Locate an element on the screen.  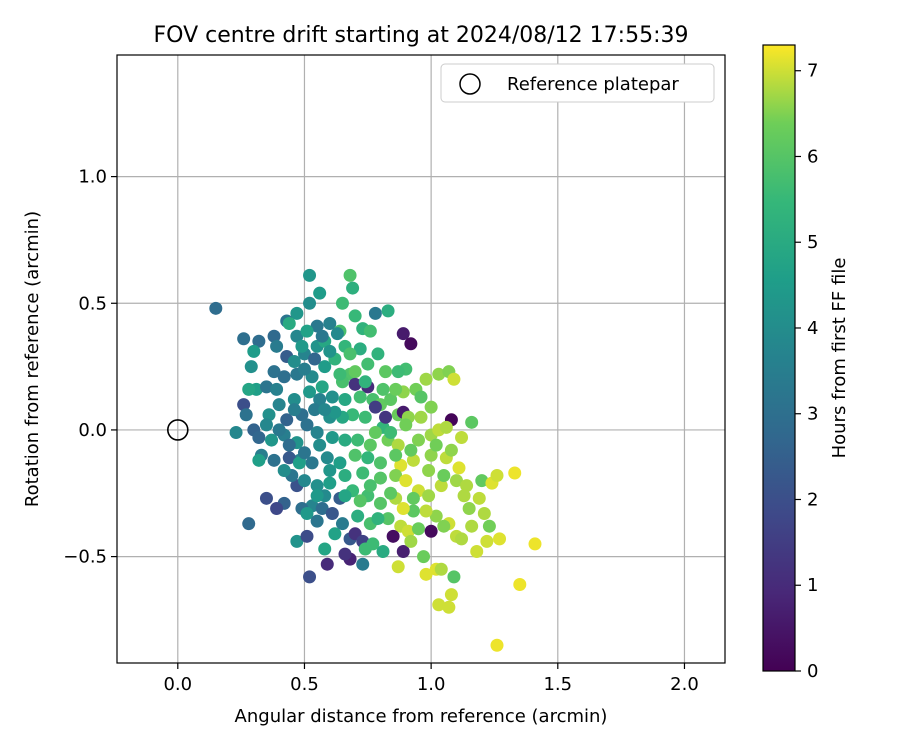
colorbar-ticks: 0 1 2 3 4 5 6 7 is located at coordinates (806, 371).